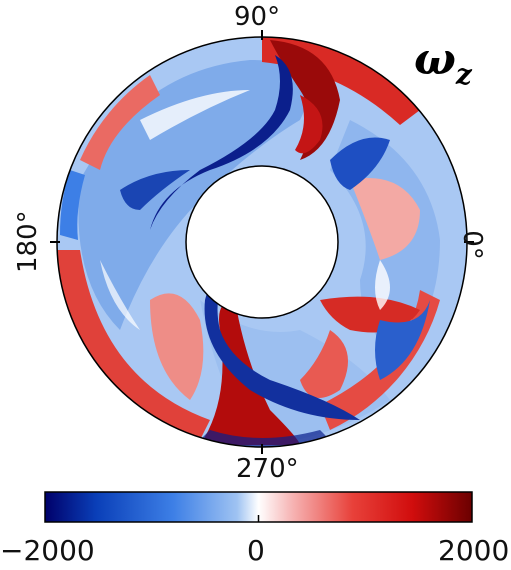 The image size is (511, 570). What do you see at coordinates (472, 245) in the screenshot?
I see `angle-label-0: 0°` at bounding box center [472, 245].